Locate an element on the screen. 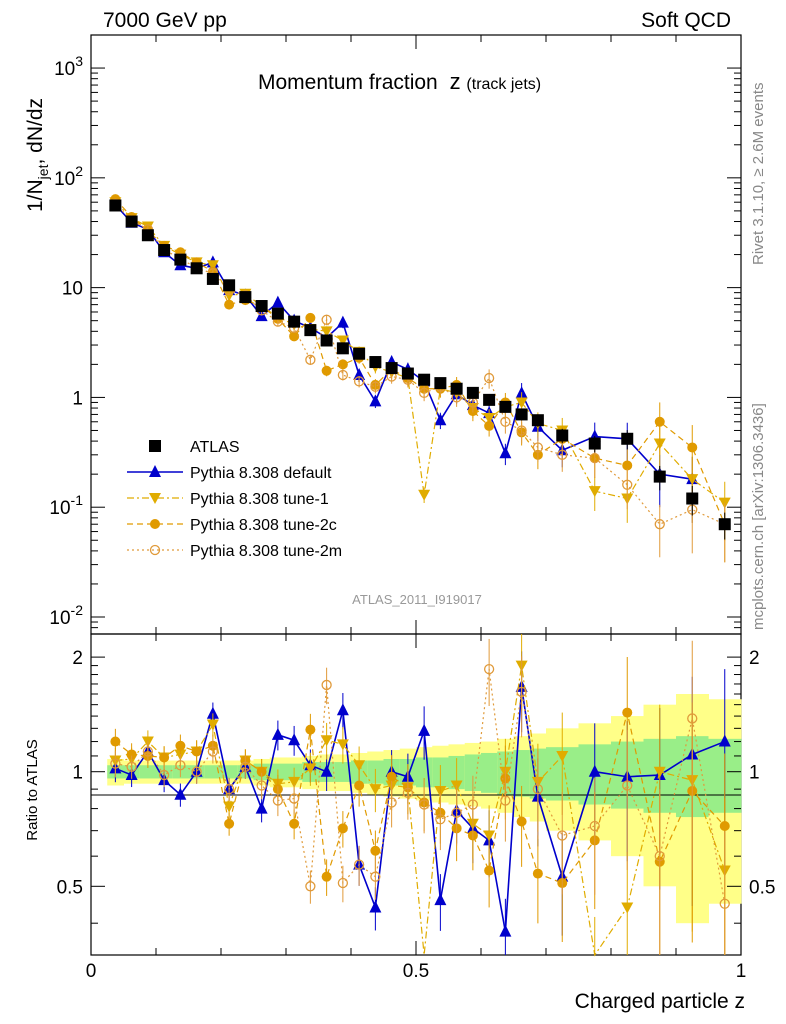 This screenshot has width=786, height=1024. header-left: 7000 GeV pp is located at coordinates (165, 20).